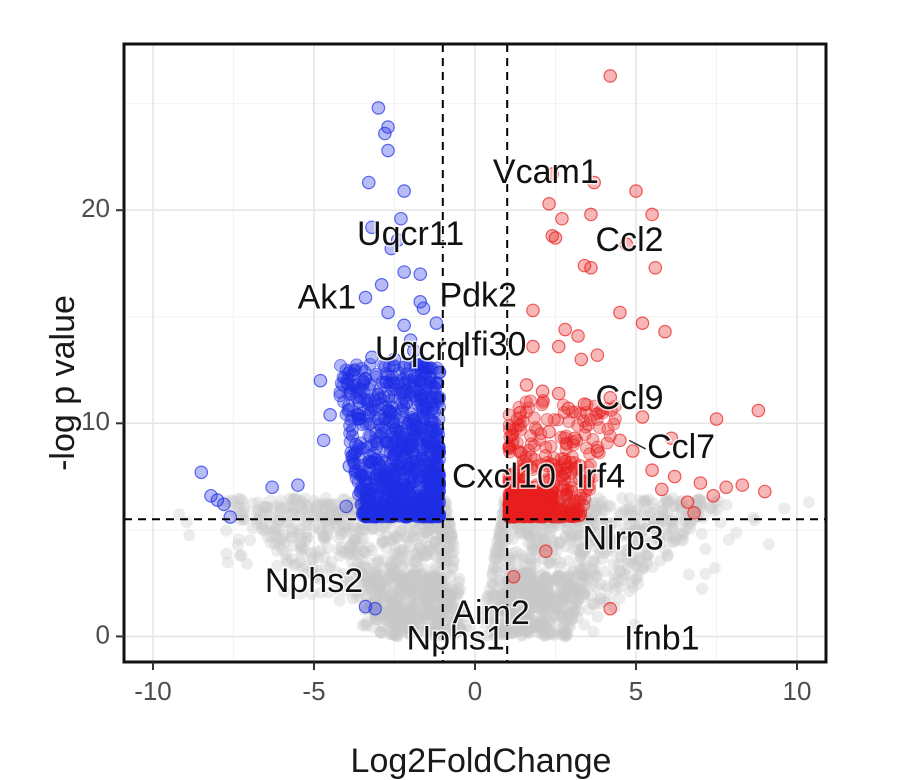  Describe the element at coordinates (546, 172) in the screenshot. I see `gene-label-vcam1: Vcam1` at that location.